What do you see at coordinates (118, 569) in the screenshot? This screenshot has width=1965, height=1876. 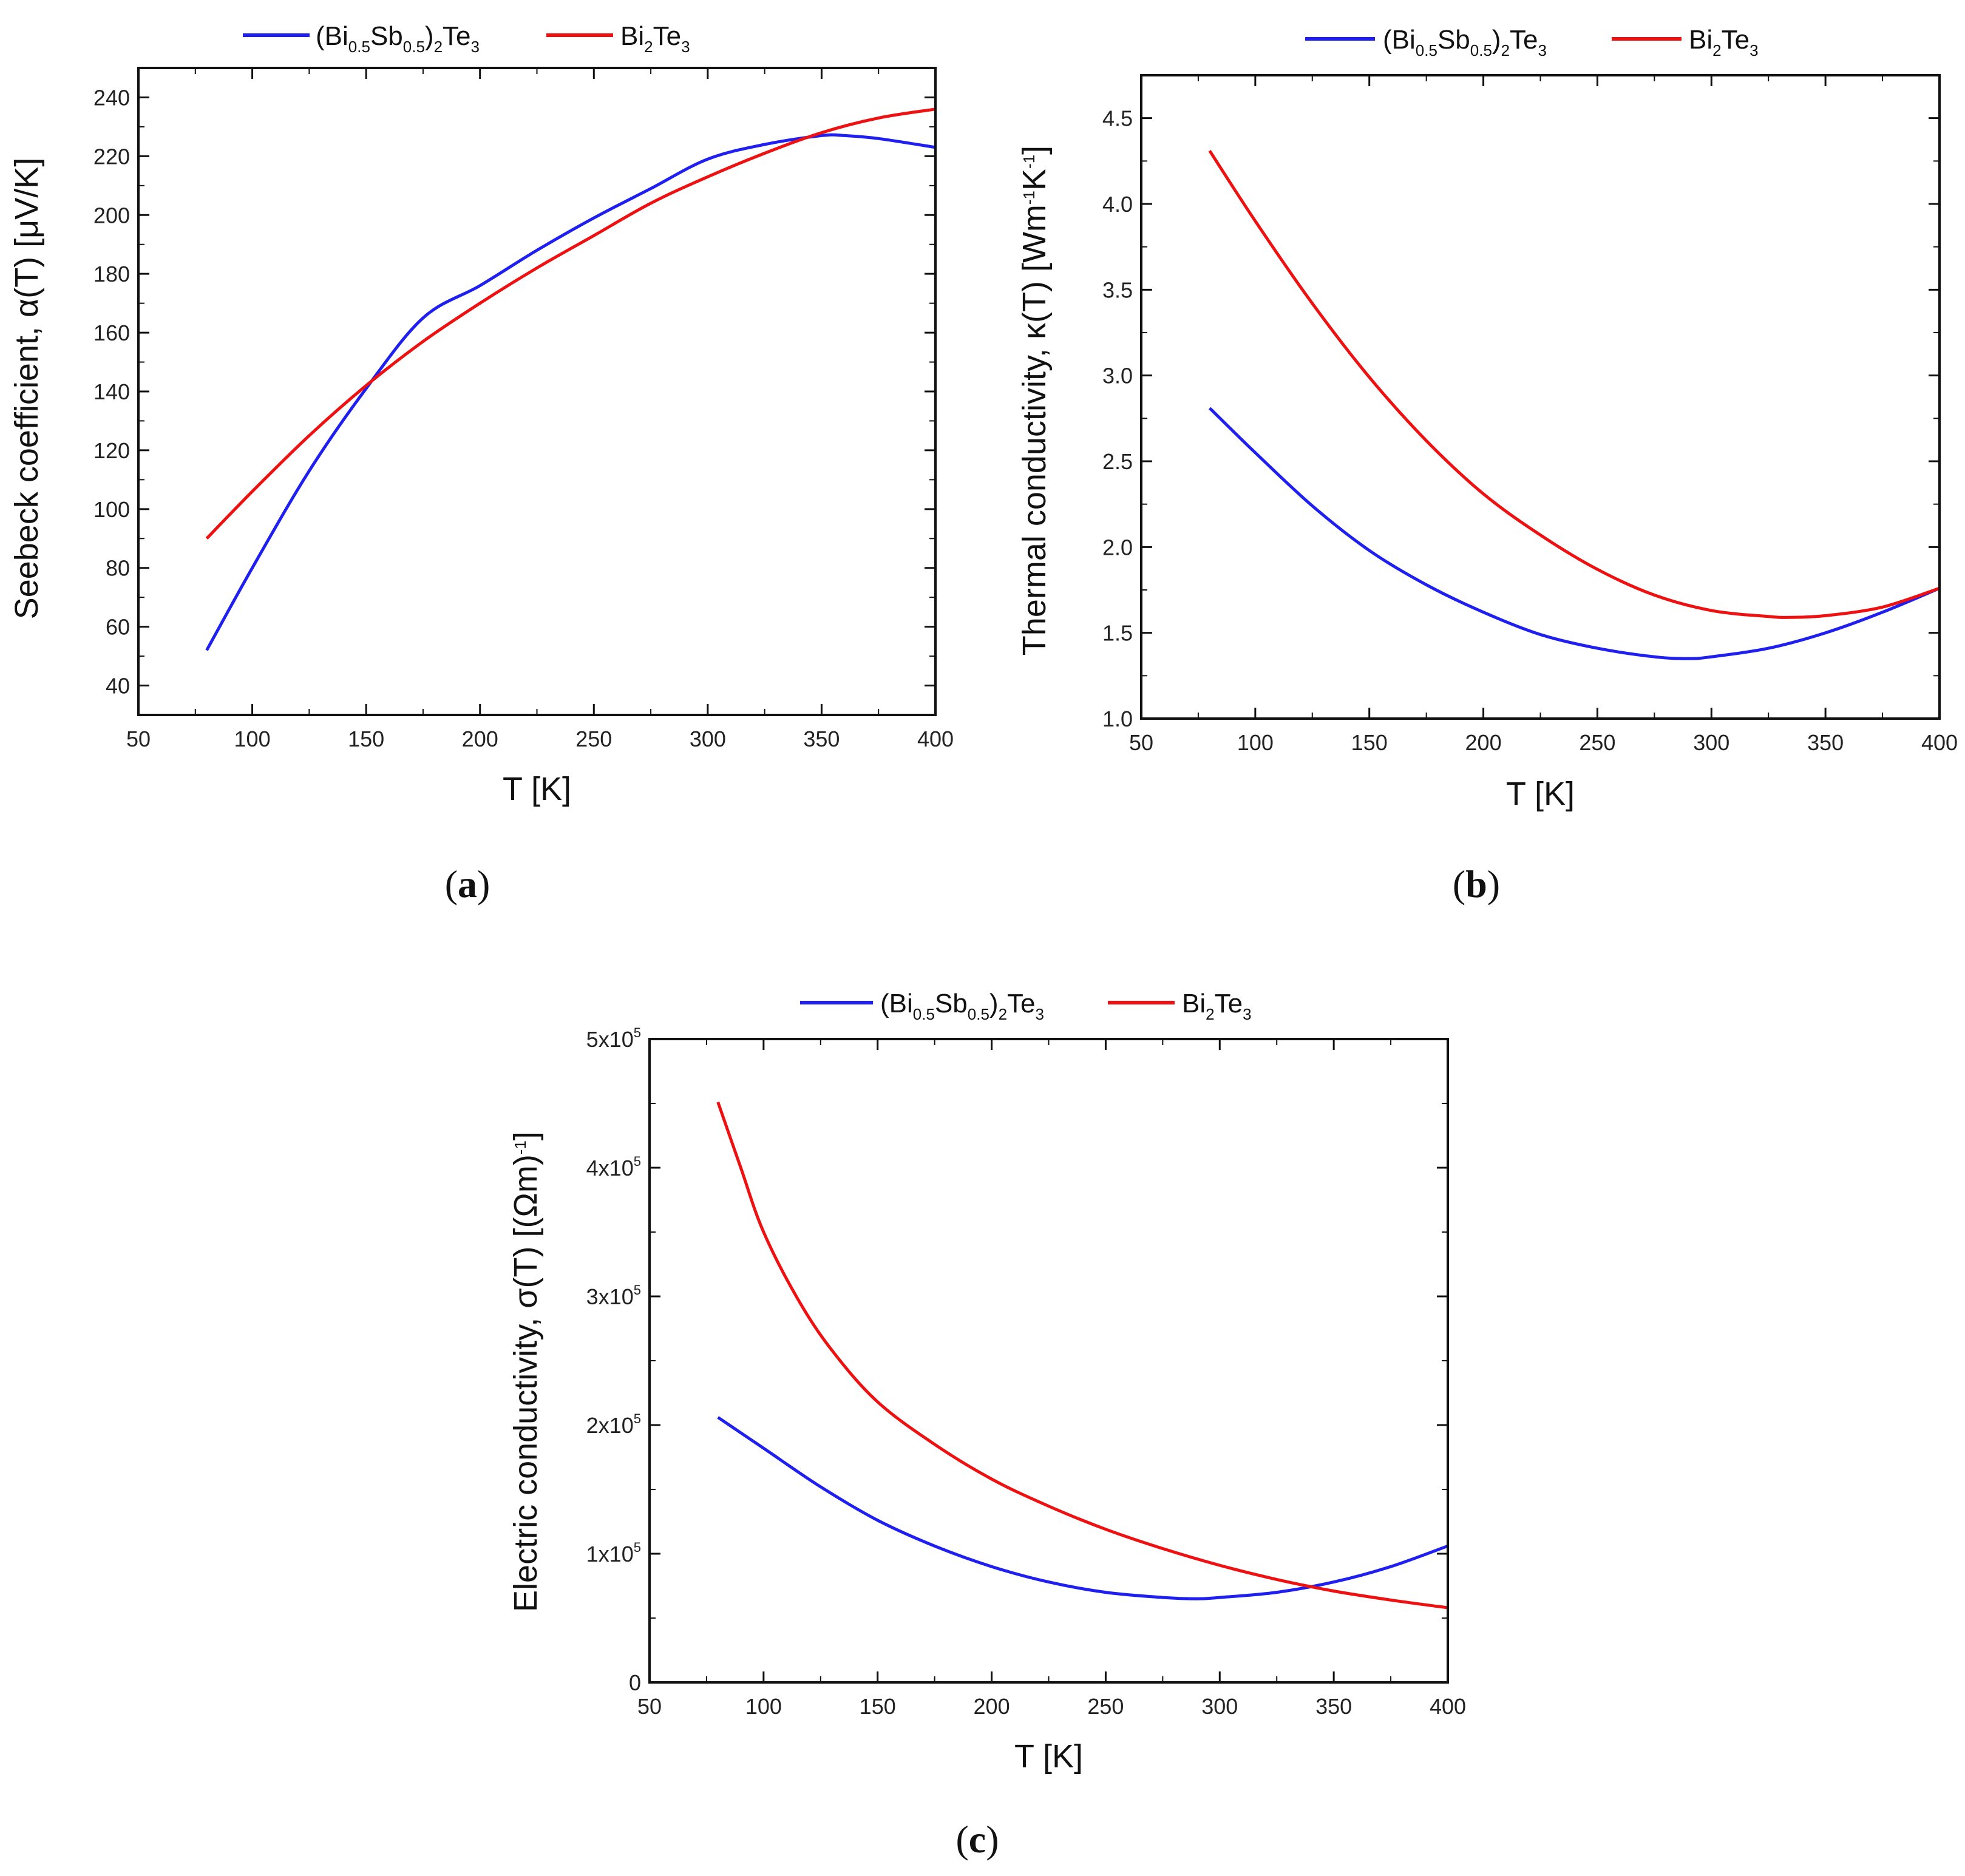 I see `y-tick-label: 80` at bounding box center [118, 569].